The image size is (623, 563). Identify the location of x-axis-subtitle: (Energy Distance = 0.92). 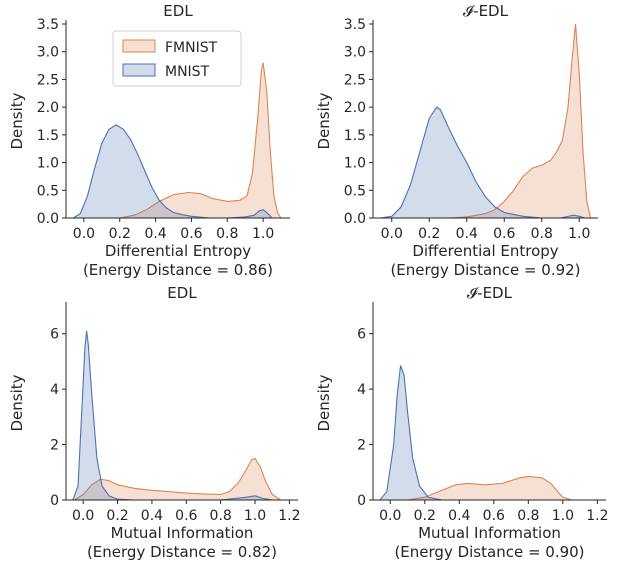
(485, 270).